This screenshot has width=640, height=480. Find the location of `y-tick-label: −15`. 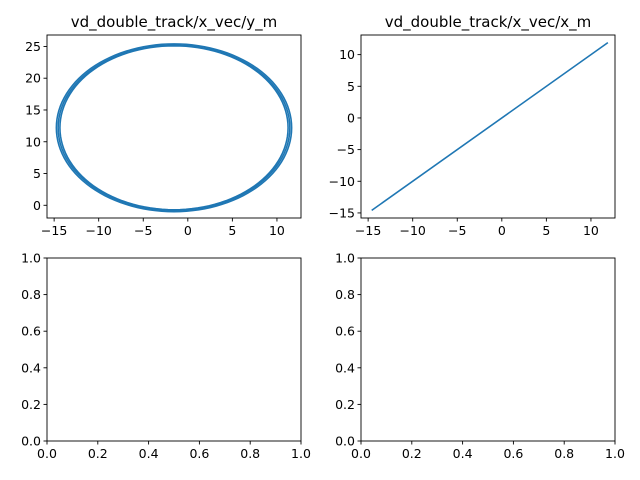

y-tick-label: −15 is located at coordinates (342, 212).